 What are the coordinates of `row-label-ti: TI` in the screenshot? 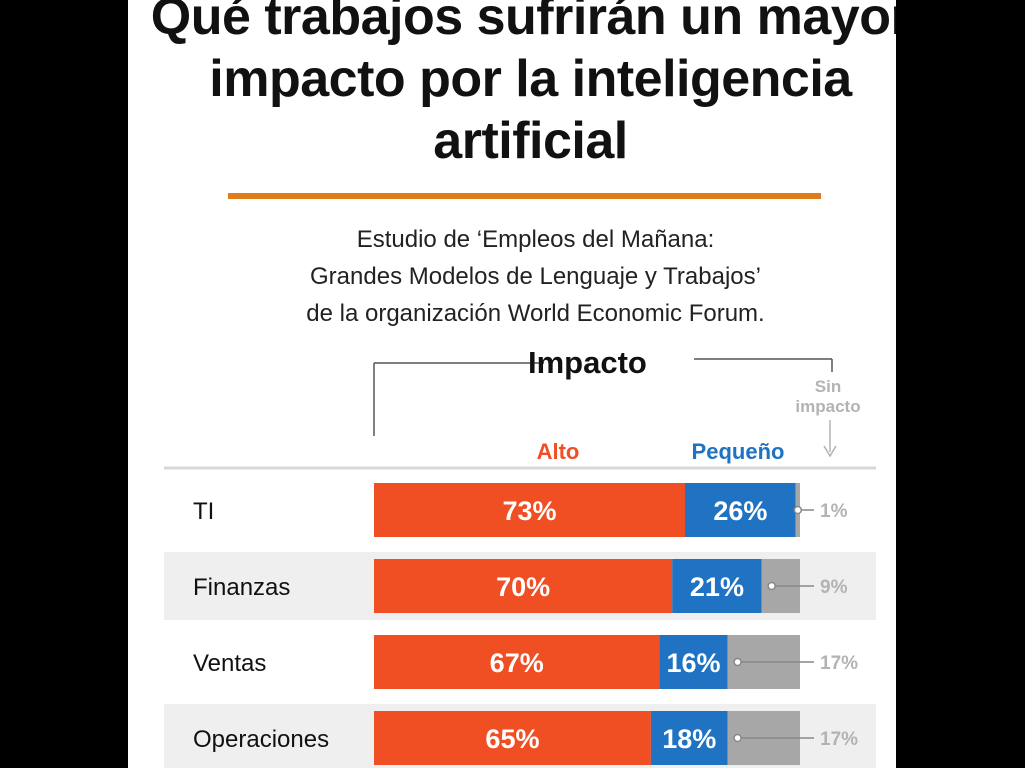 It's located at (203, 511).